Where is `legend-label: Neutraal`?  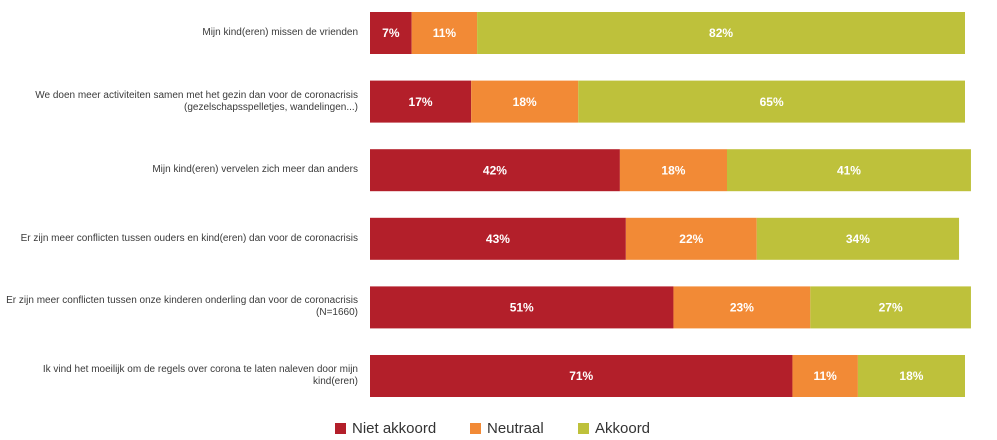 legend-label: Neutraal is located at coordinates (515, 428).